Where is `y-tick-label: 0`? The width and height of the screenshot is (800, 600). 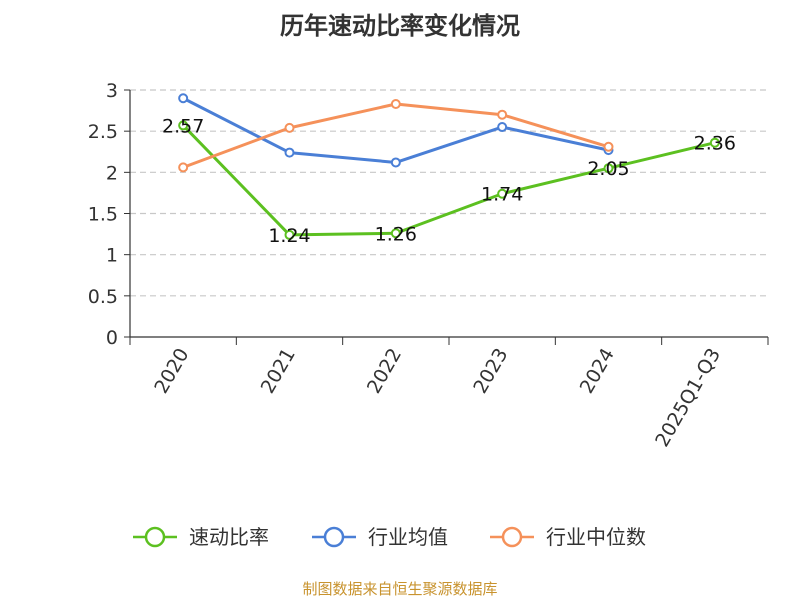
y-tick-label: 0 is located at coordinates (112, 338).